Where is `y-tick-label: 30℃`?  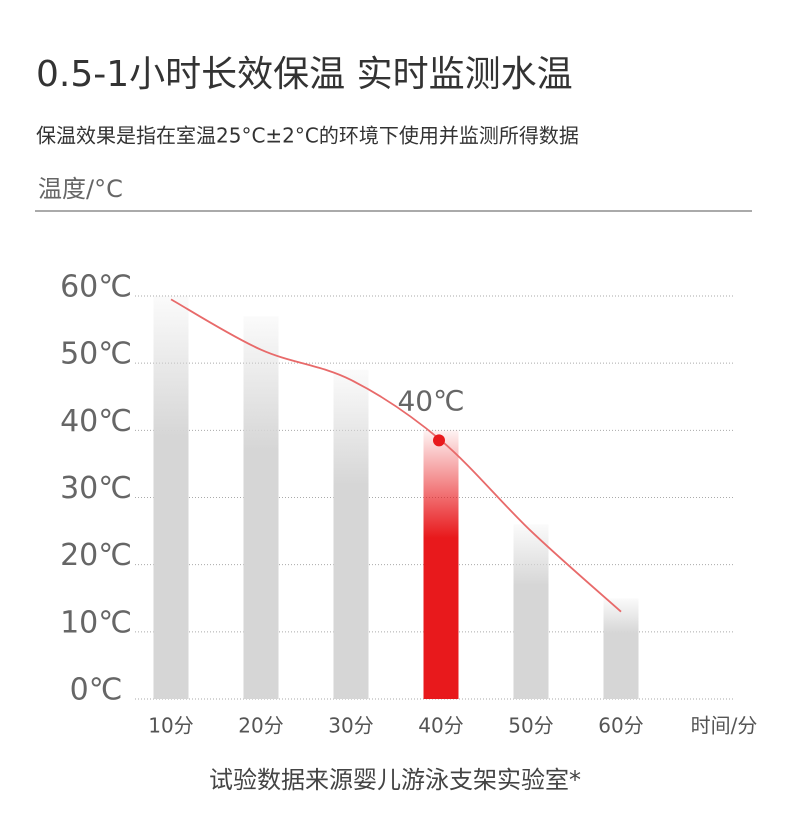
y-tick-label: 30℃ is located at coordinates (96, 488).